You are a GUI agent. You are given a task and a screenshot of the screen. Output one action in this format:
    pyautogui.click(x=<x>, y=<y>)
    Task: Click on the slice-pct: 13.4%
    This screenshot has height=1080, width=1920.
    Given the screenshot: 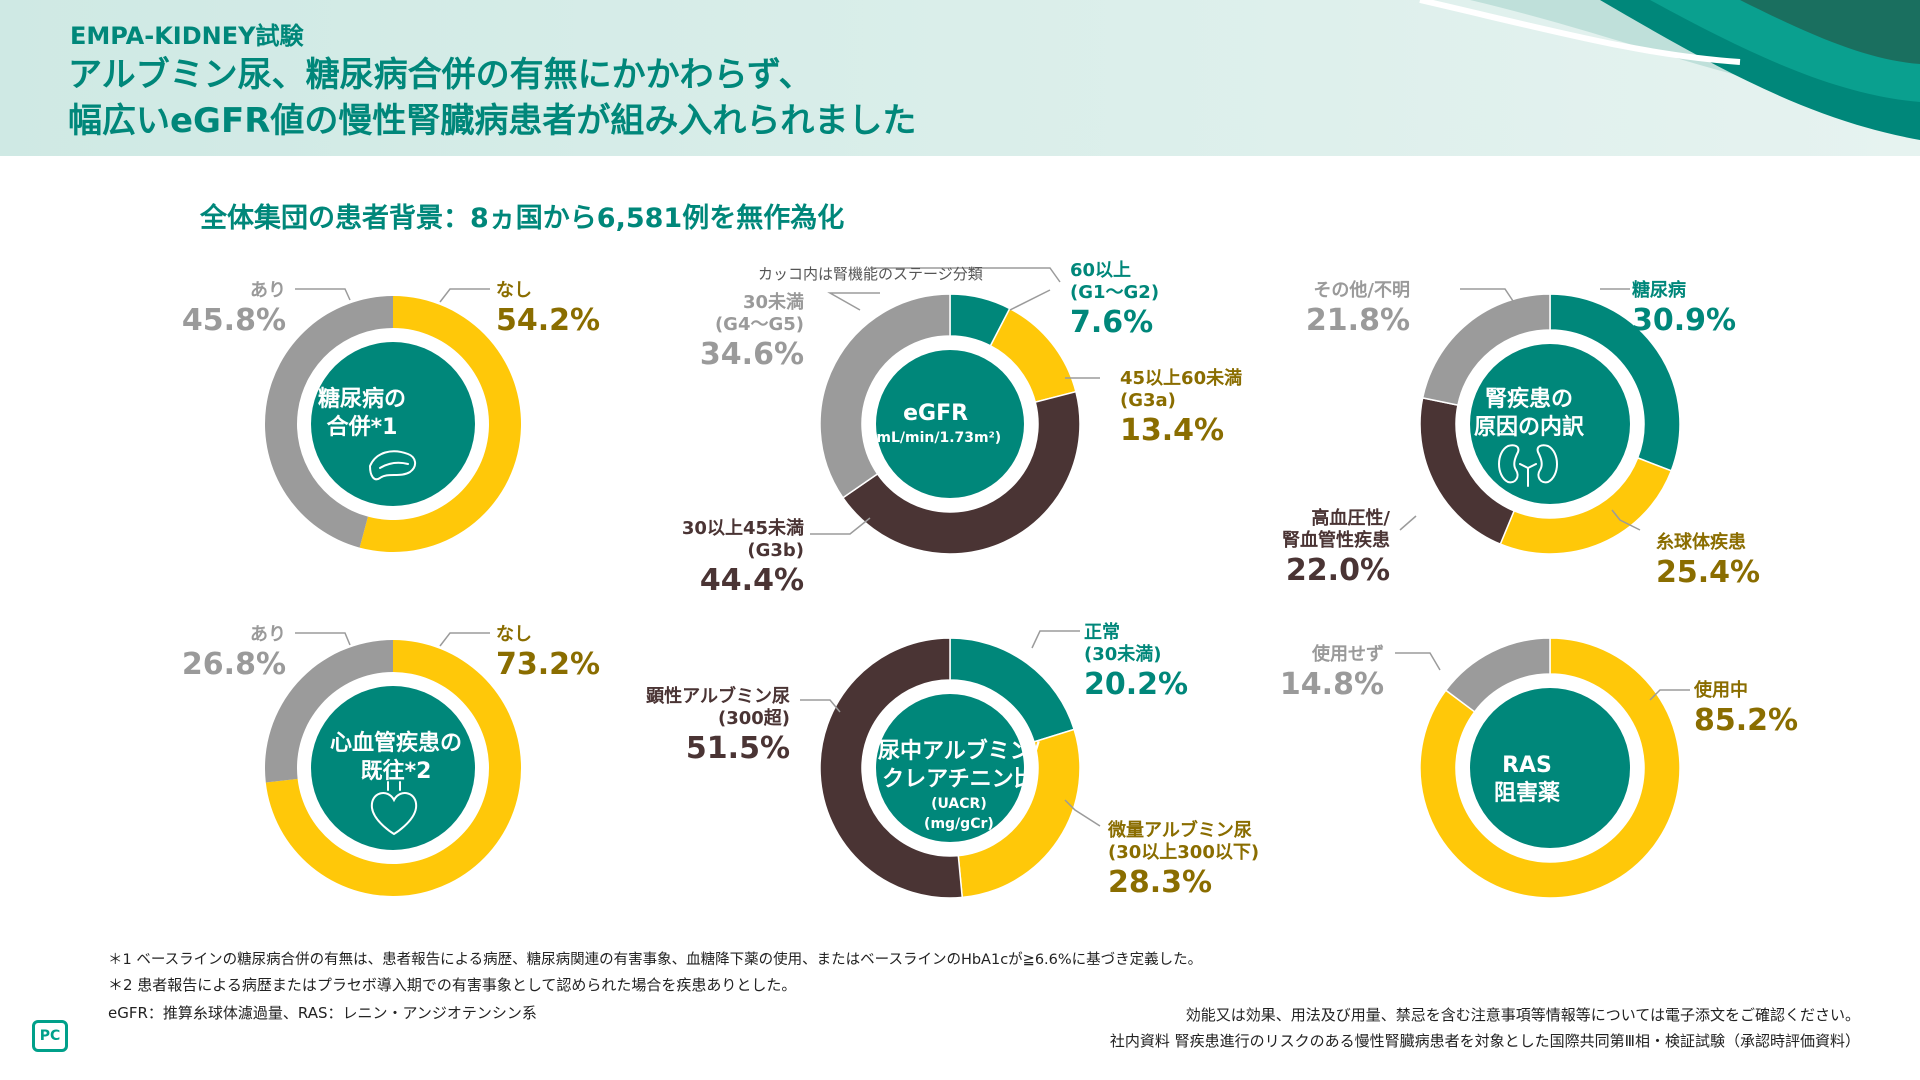 What is the action you would take?
    pyautogui.click(x=1172, y=430)
    